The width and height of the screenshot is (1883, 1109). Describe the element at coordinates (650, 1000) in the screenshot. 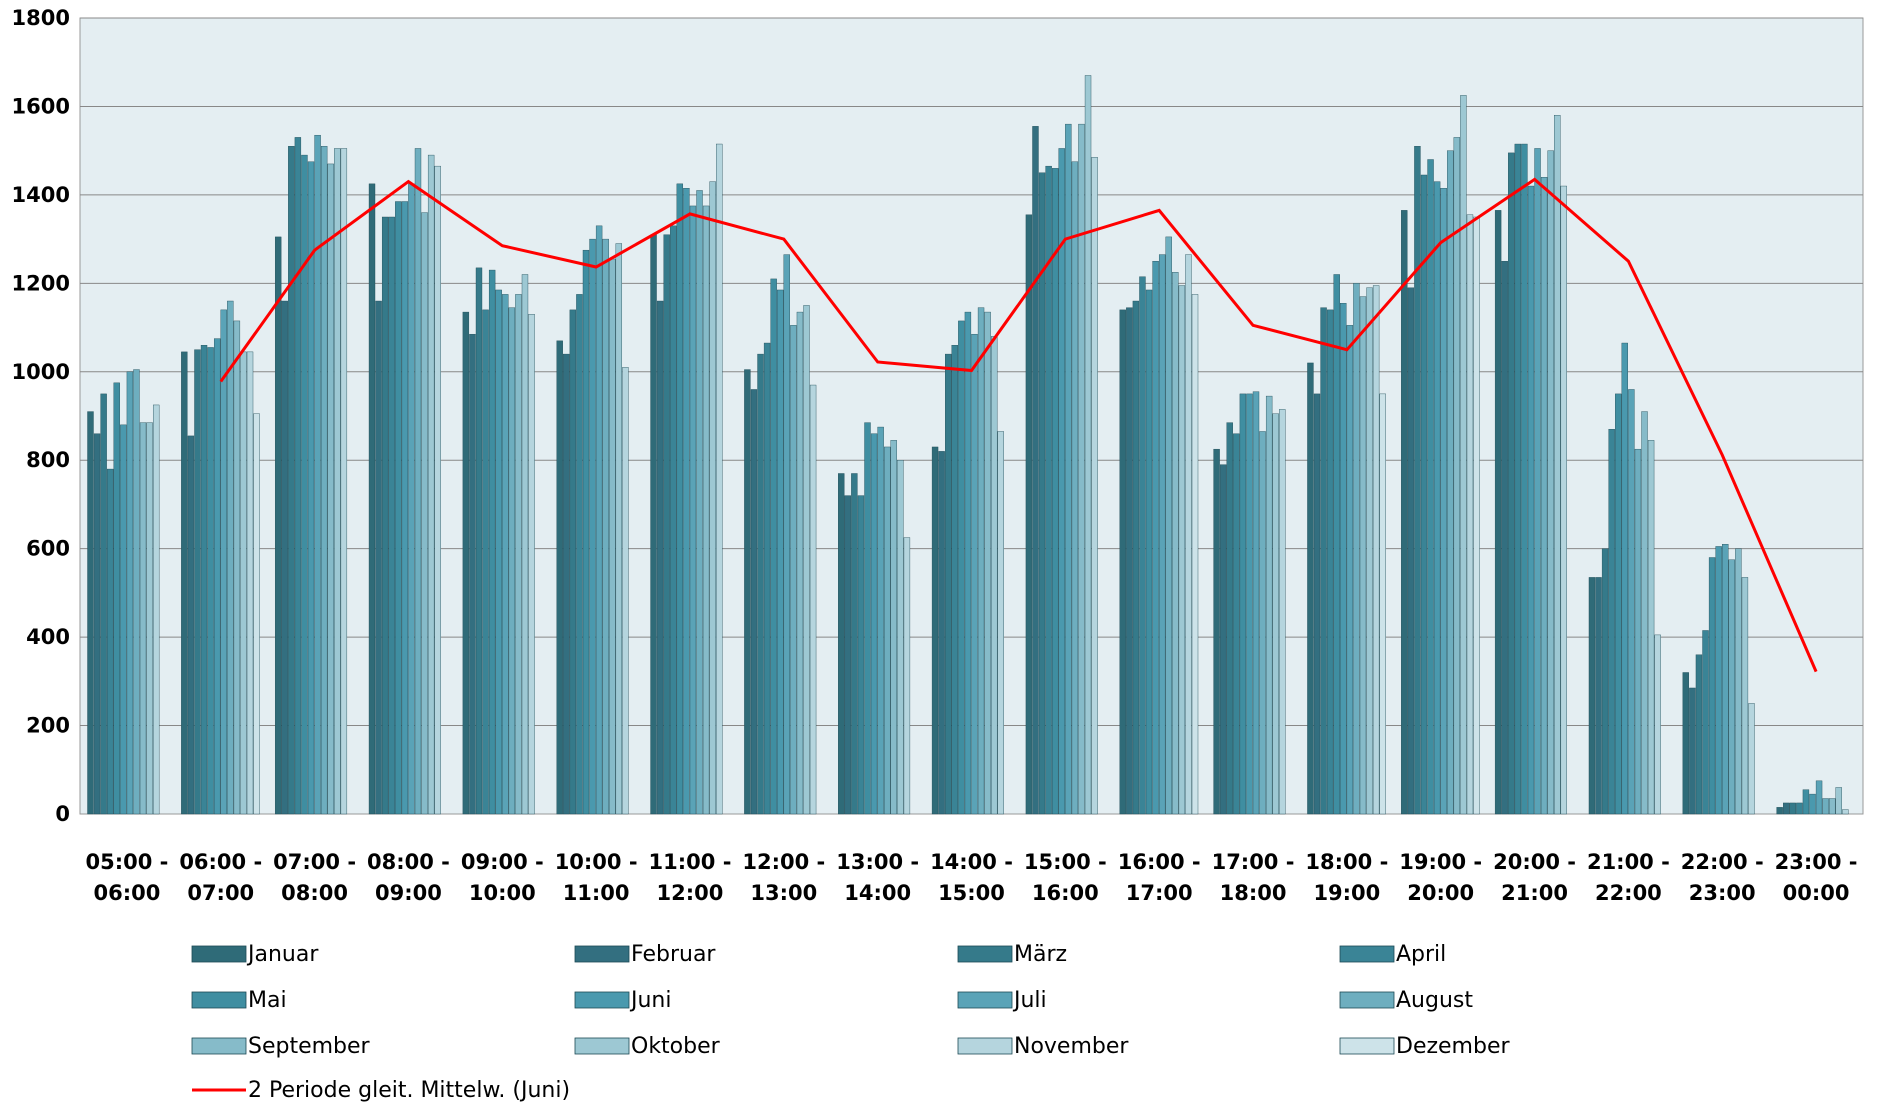

I see `legend-label: Juni` at that location.